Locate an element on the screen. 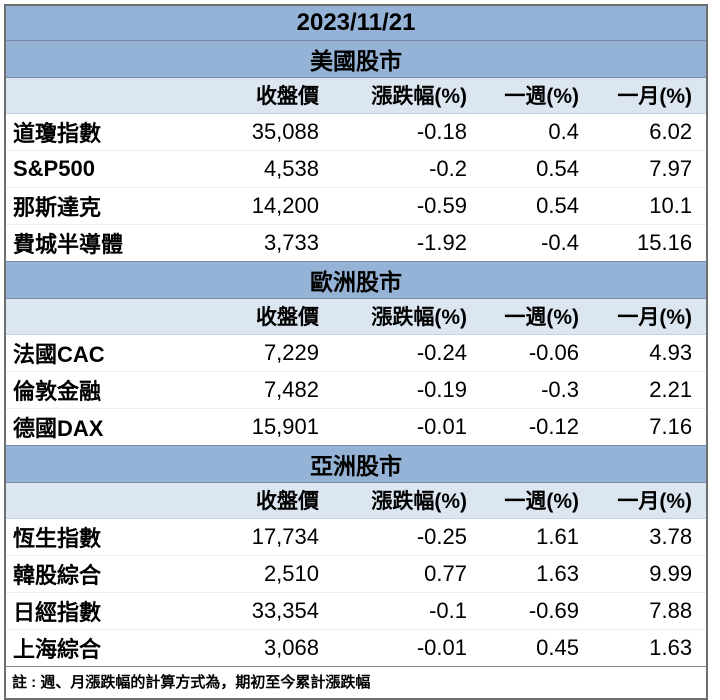  table-row: 倫敦金融 7,482 -0.19 -0.3 2.21 is located at coordinates (356, 389).